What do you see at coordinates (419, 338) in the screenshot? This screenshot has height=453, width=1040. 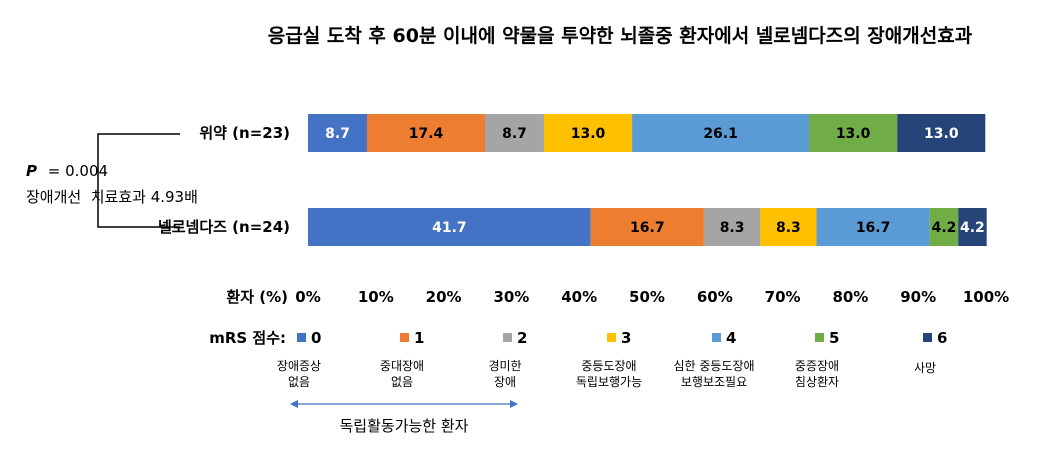 I see `legend-label-1: 1` at bounding box center [419, 338].